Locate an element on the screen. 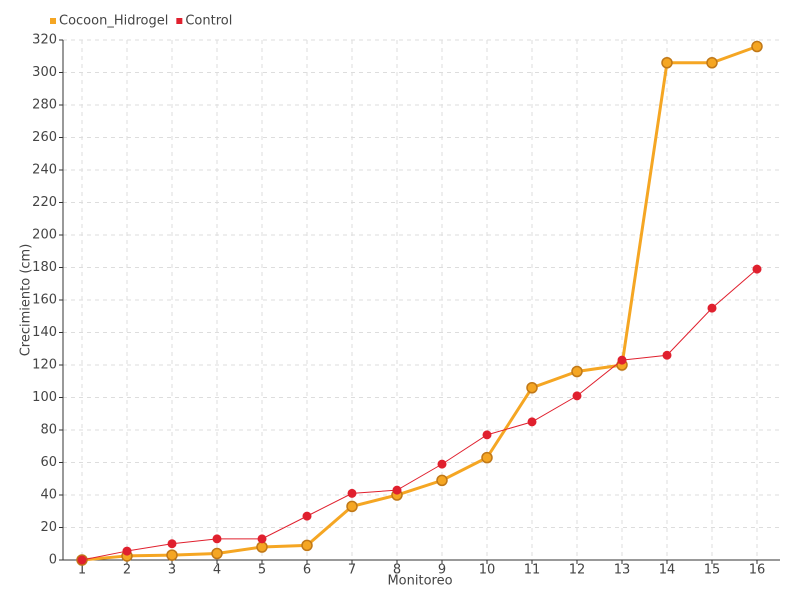 Image resolution: width=800 pixels, height=600 pixels. x-tick-label: 7 is located at coordinates (352, 570).